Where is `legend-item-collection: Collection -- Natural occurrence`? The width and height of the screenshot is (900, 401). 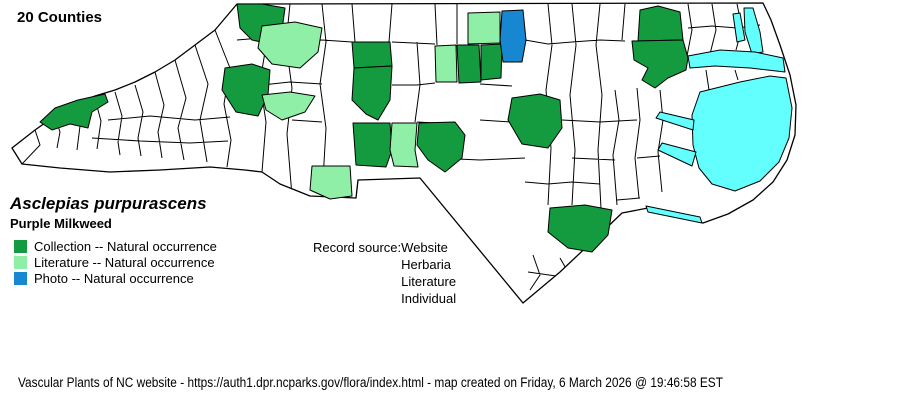 legend-item-collection: Collection -- Natural occurrence is located at coordinates (115, 246).